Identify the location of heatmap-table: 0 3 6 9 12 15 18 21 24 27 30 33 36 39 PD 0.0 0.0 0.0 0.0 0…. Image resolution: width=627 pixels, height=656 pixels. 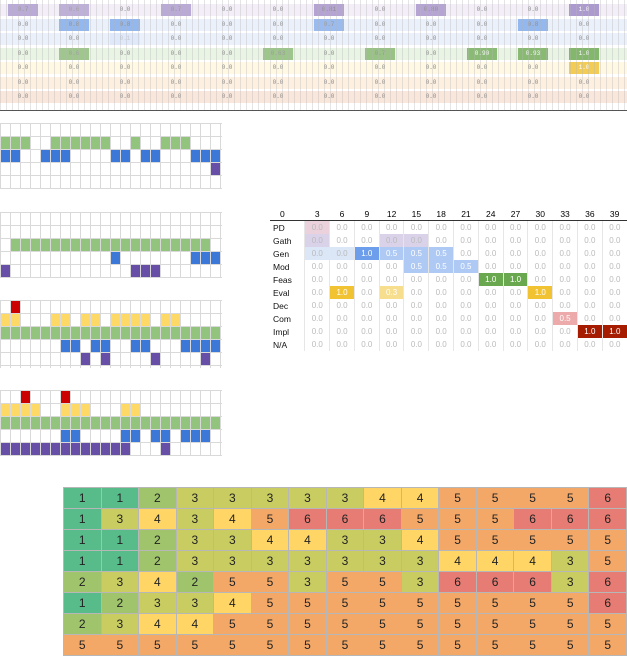
(448, 279).